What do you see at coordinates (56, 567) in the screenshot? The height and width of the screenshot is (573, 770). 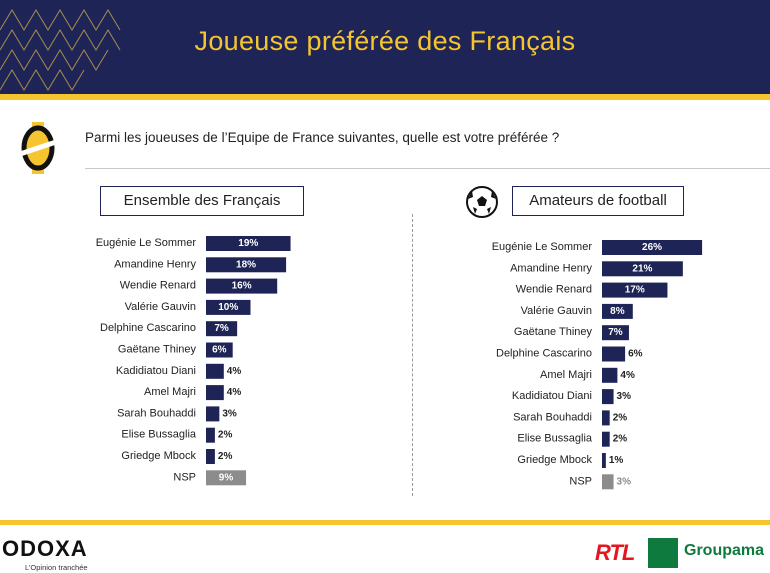 I see `odoxa-tagline: L’Opinion tranchée` at bounding box center [56, 567].